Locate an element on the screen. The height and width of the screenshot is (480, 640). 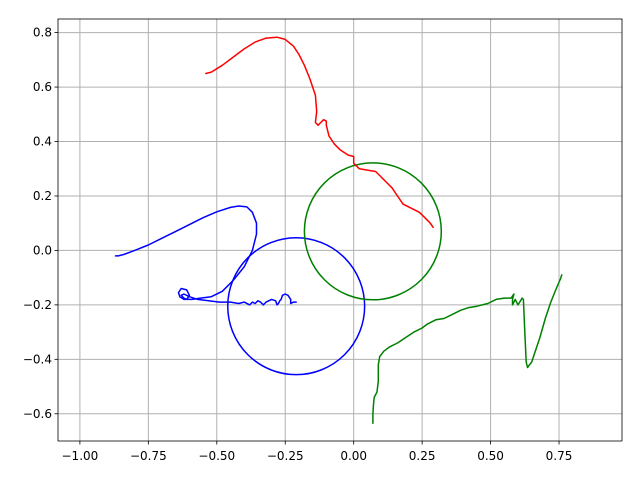
x-tick-label: 0.00 is located at coordinates (353, 456).